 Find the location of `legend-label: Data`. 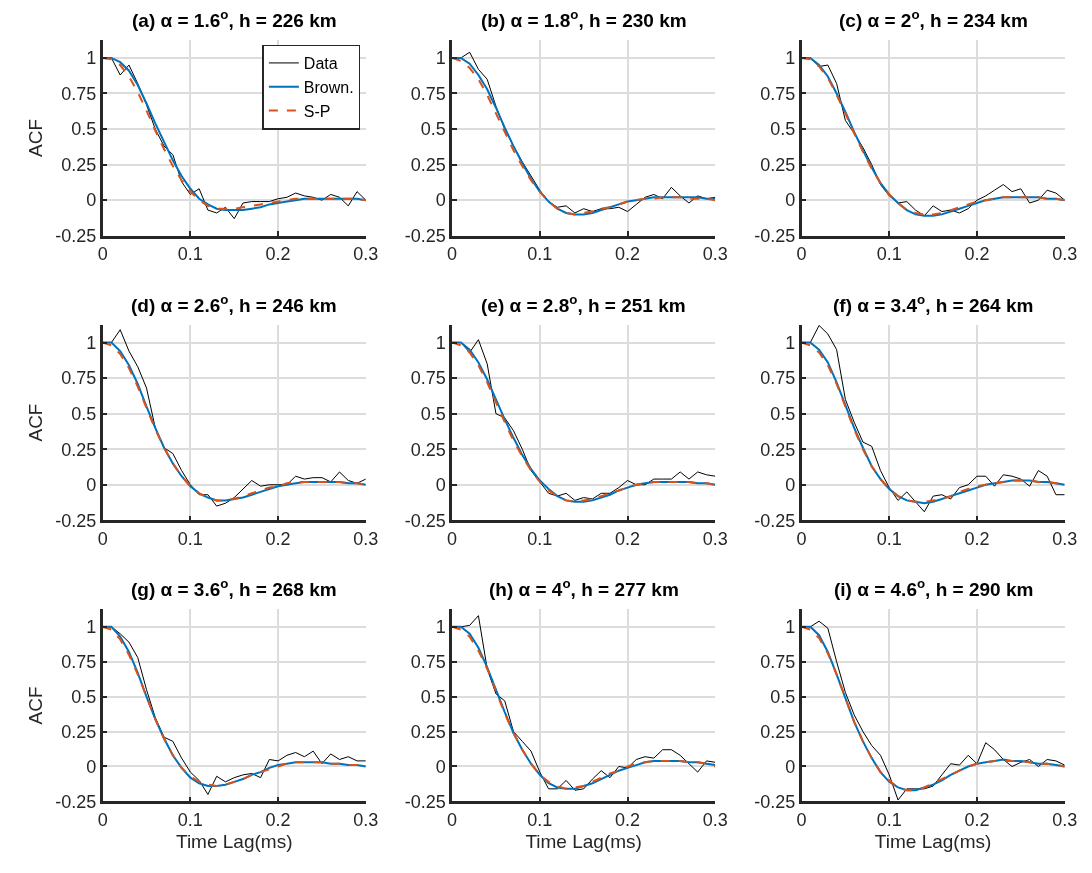

legend-label: Data is located at coordinates (320, 64).